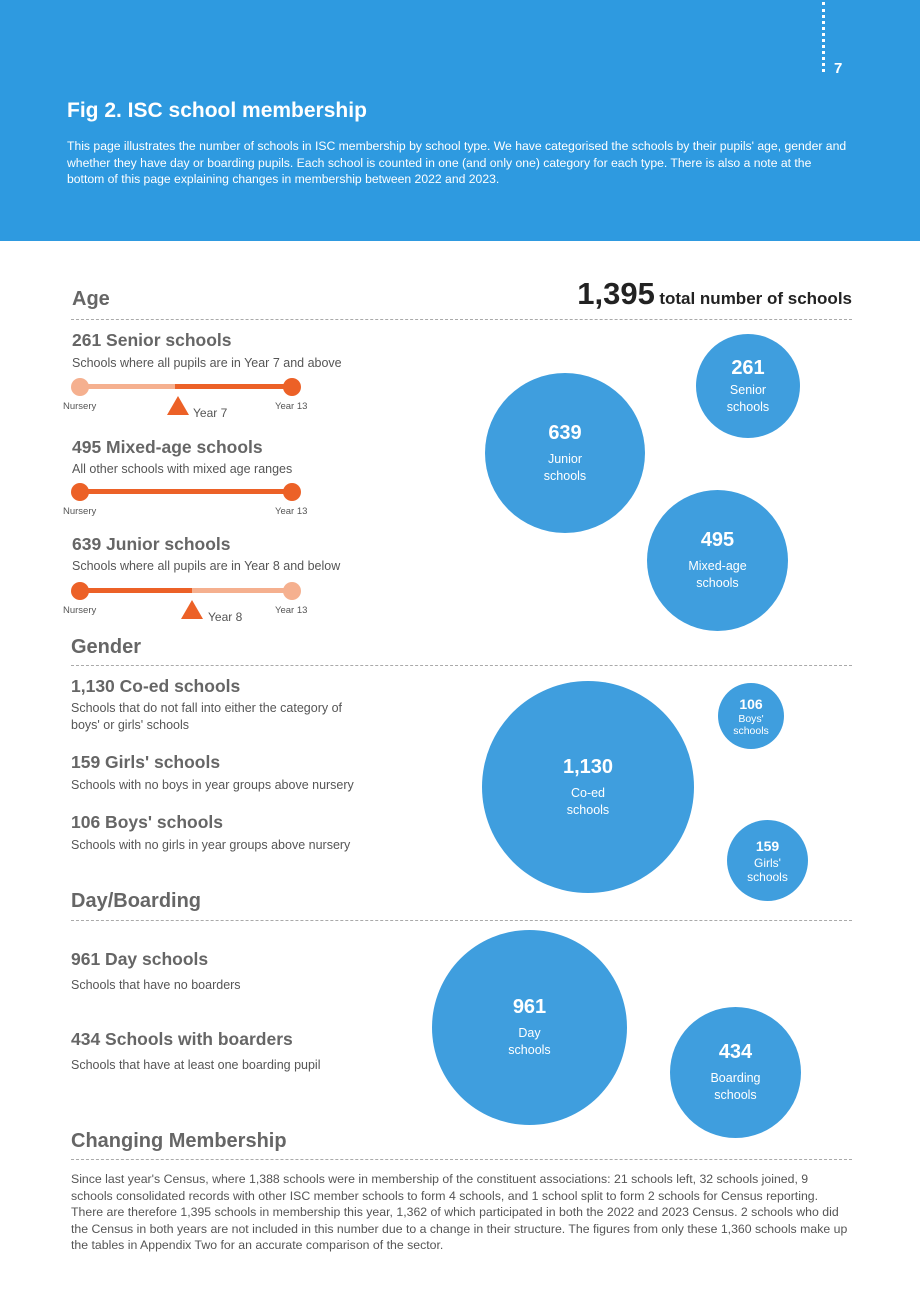 Image resolution: width=920 pixels, height=1302 pixels. I want to click on item-title-girls: 159 Girls' schools, so click(146, 762).